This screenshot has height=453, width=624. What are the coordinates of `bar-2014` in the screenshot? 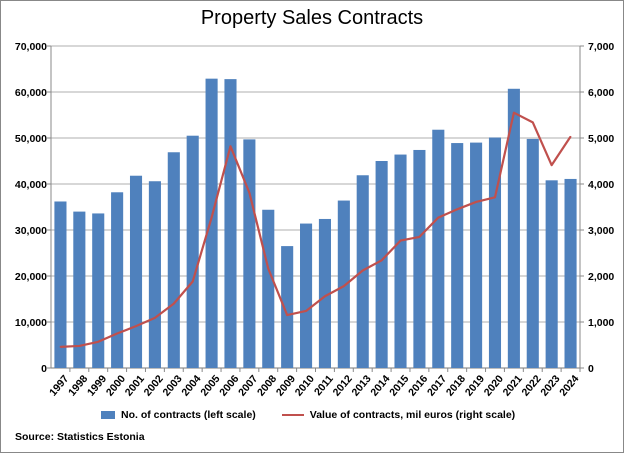 It's located at (381, 264).